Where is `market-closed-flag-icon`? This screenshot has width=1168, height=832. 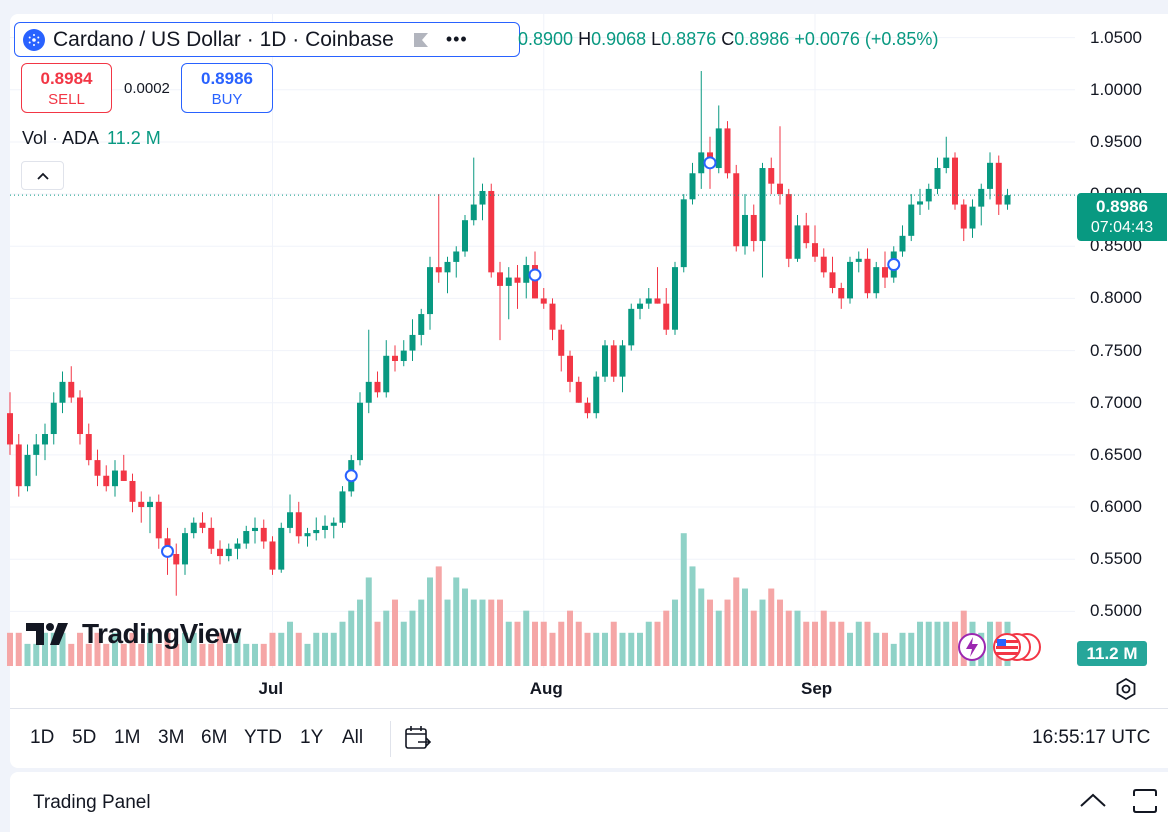
market-closed-flag-icon is located at coordinates (421, 40).